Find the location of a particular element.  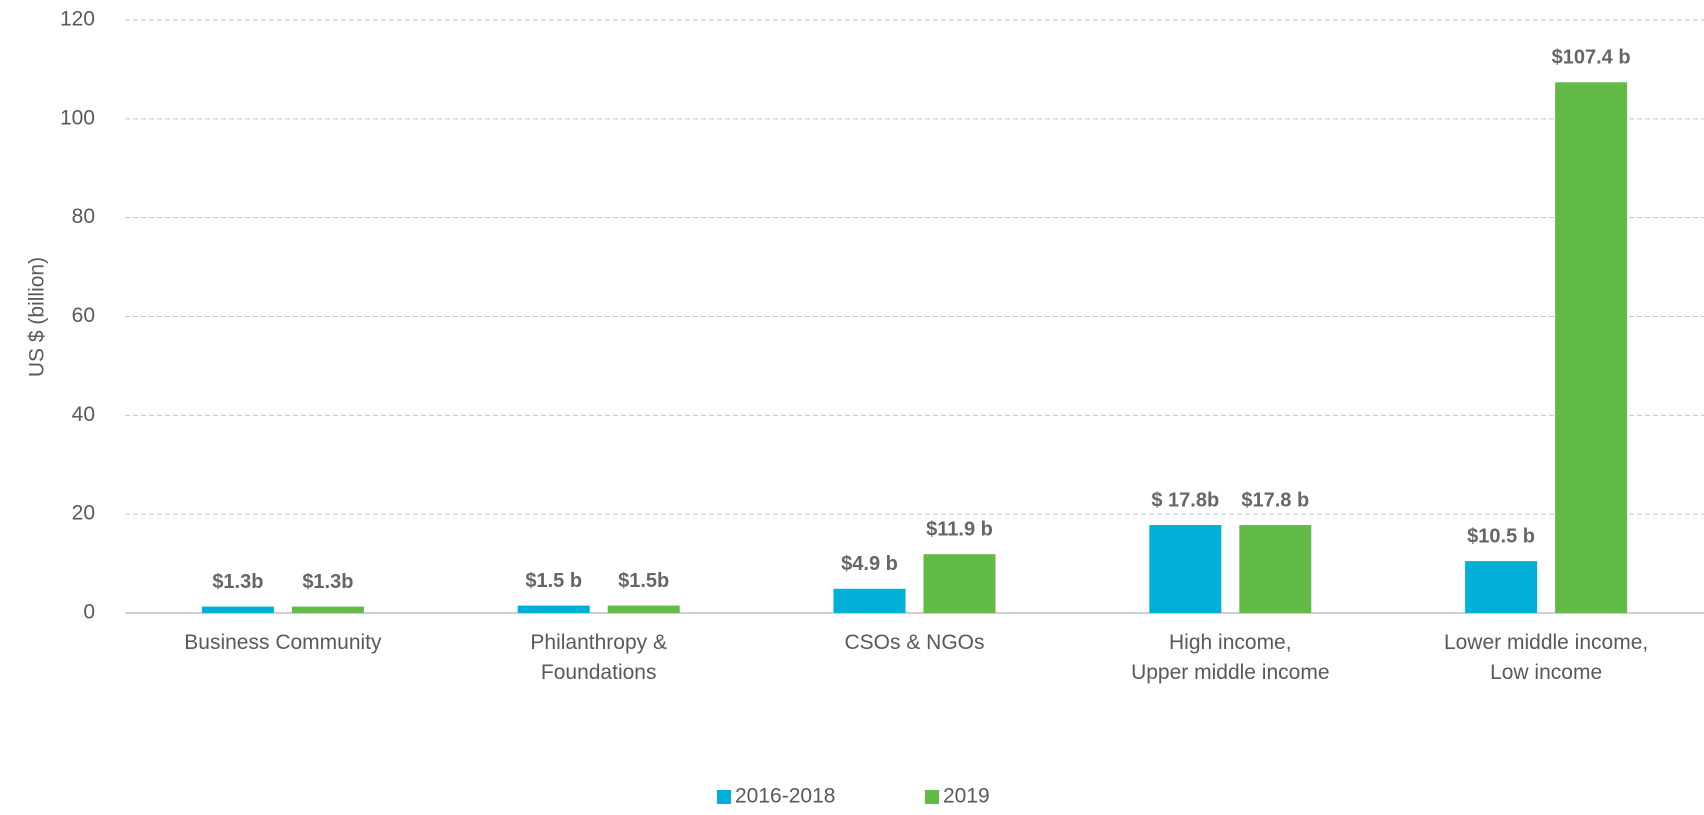

data-label: $10.5 b is located at coordinates (1501, 536).